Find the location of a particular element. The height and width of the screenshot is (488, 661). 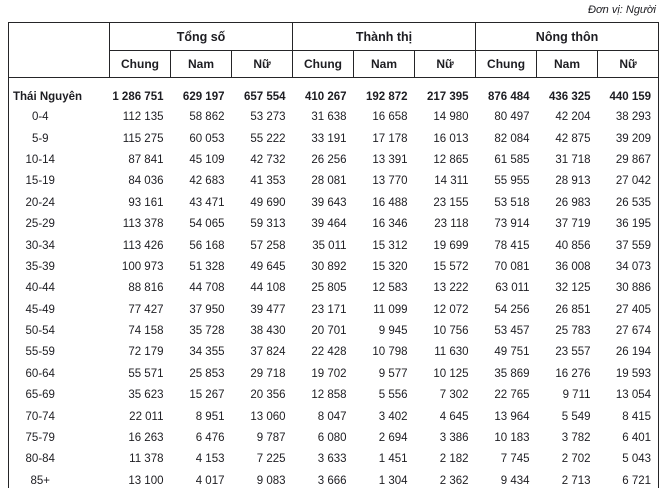

data-cell: 7 745 is located at coordinates (515, 459).